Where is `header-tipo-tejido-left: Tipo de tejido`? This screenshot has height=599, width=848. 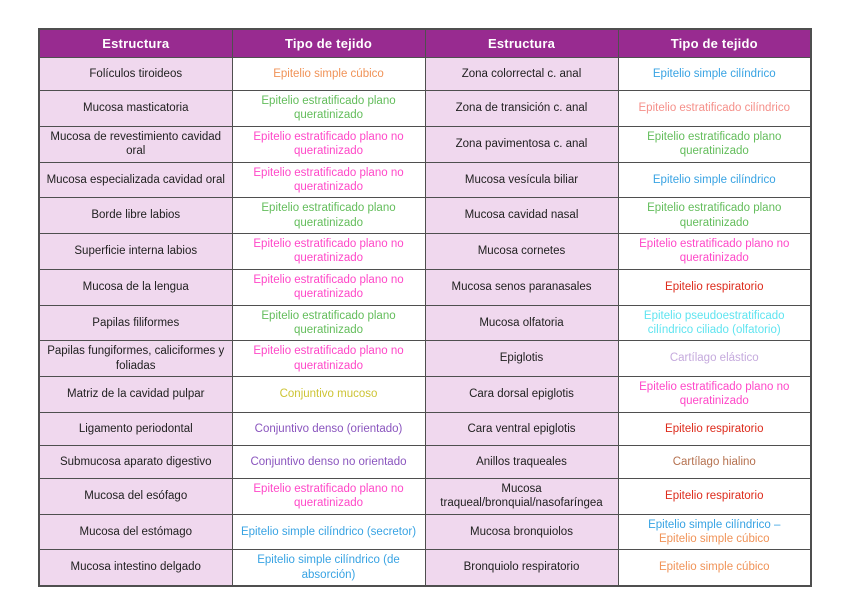
header-tipo-tejido-left: Tipo de tejido is located at coordinates (328, 43).